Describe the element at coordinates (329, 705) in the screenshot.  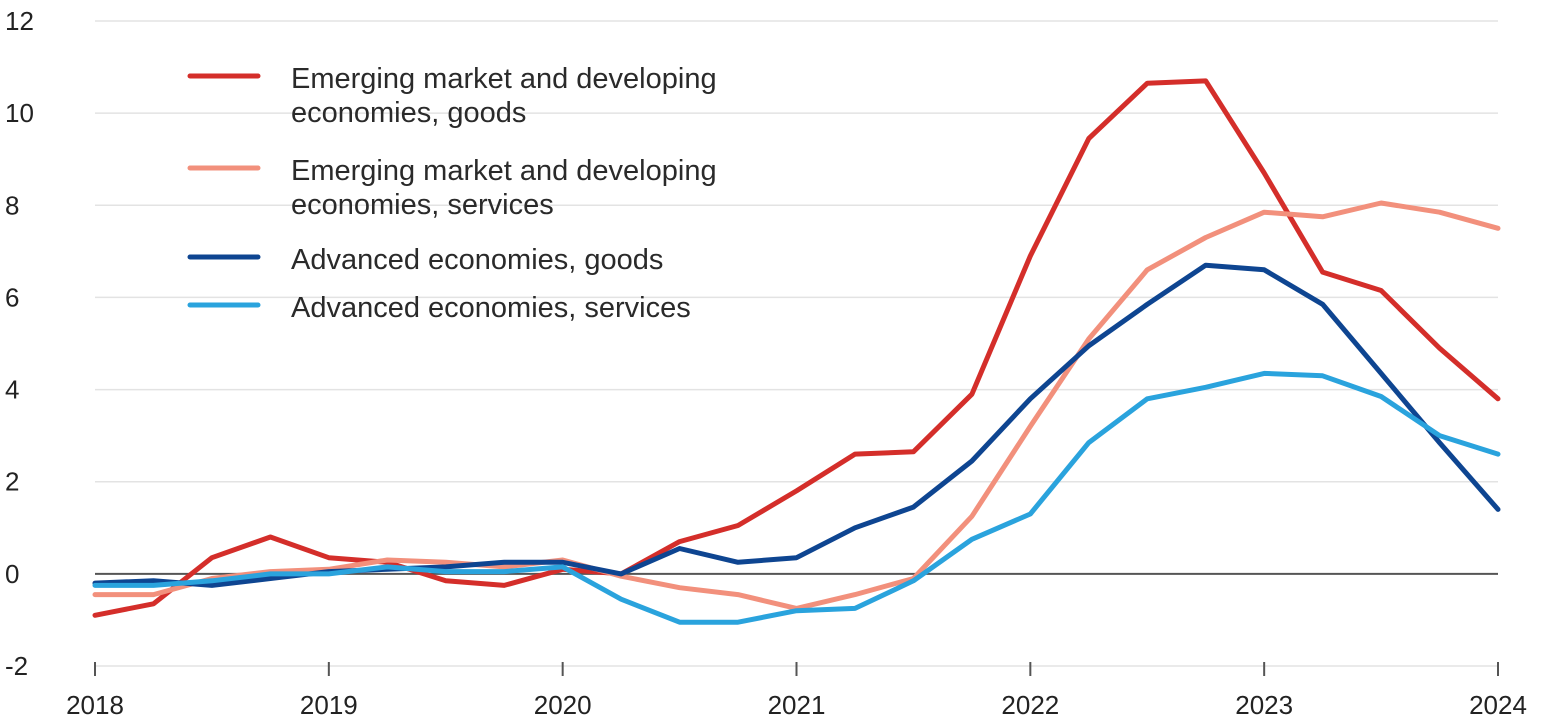
I see `x-tick-label: 2019` at that location.